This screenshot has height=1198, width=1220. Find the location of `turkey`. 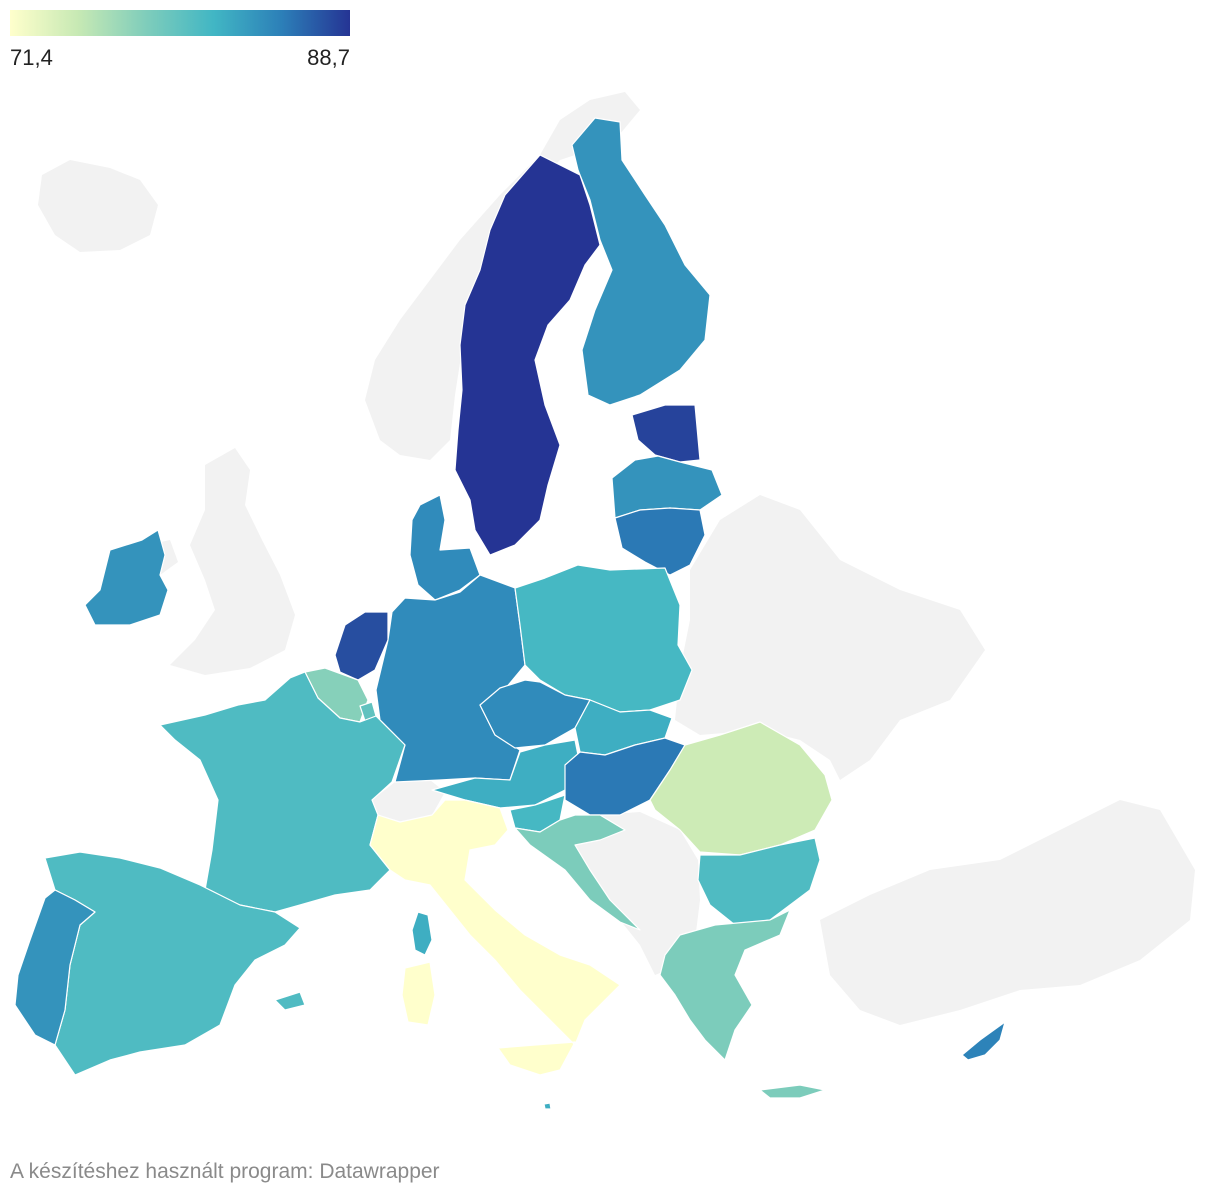

turkey is located at coordinates (1007, 912).